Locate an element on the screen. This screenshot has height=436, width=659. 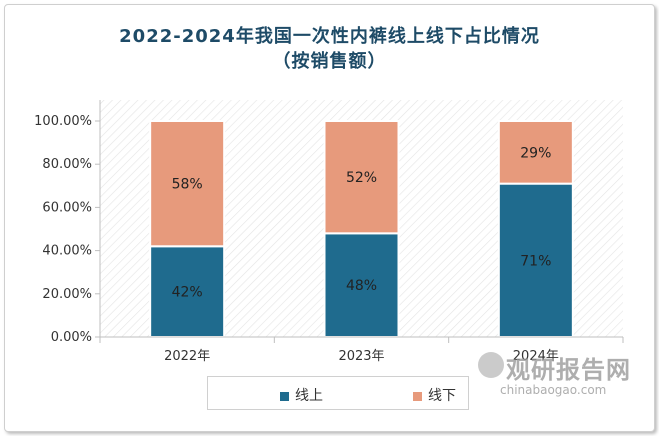
chart-subtitle: （按销售额） is located at coordinates (329, 61).